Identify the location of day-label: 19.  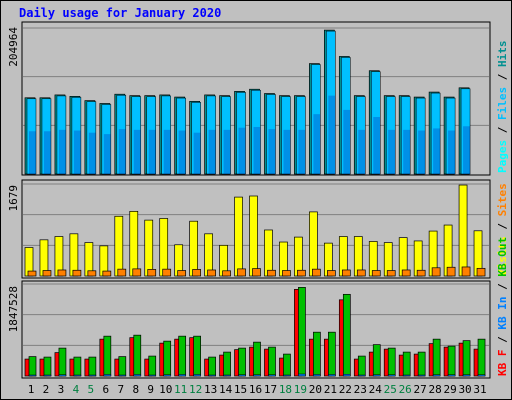
(300, 389).